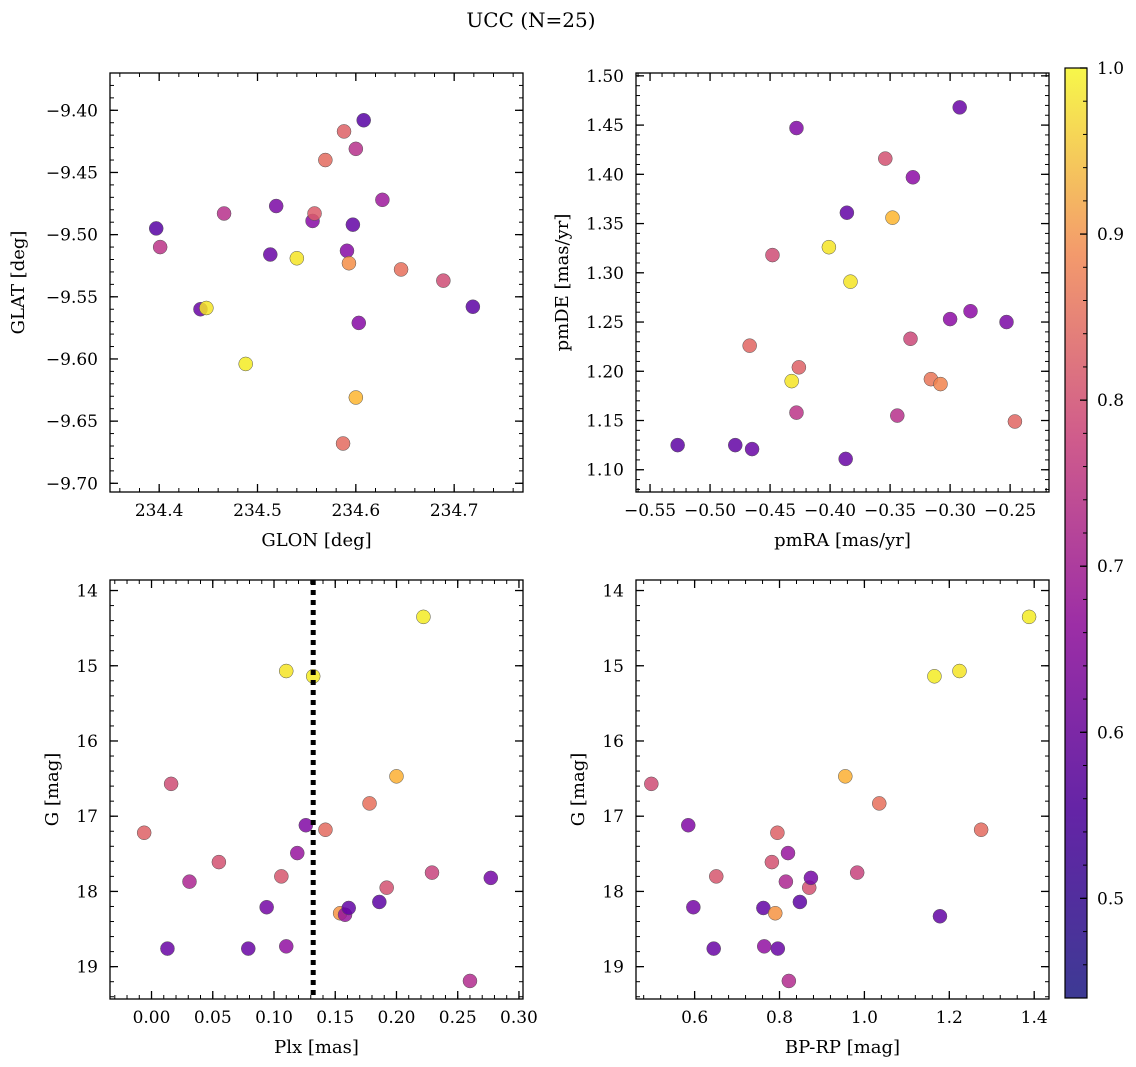 The image size is (1136, 1067). Describe the element at coordinates (213, 1018) in the screenshot. I see `x-tick-label: 0.05` at that location.